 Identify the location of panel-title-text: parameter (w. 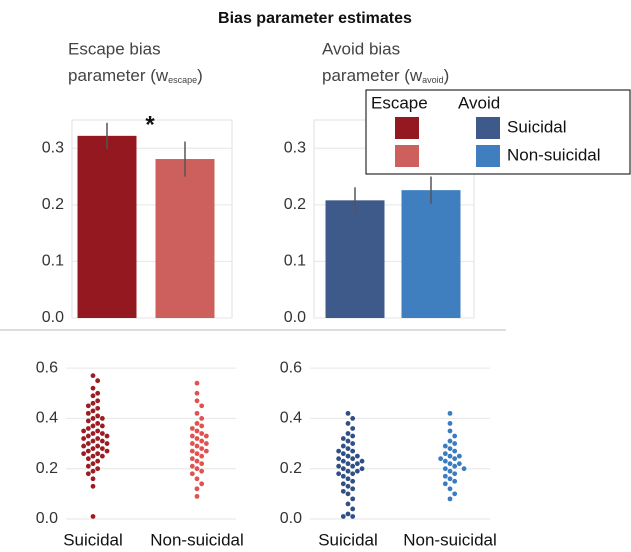
(118, 75).